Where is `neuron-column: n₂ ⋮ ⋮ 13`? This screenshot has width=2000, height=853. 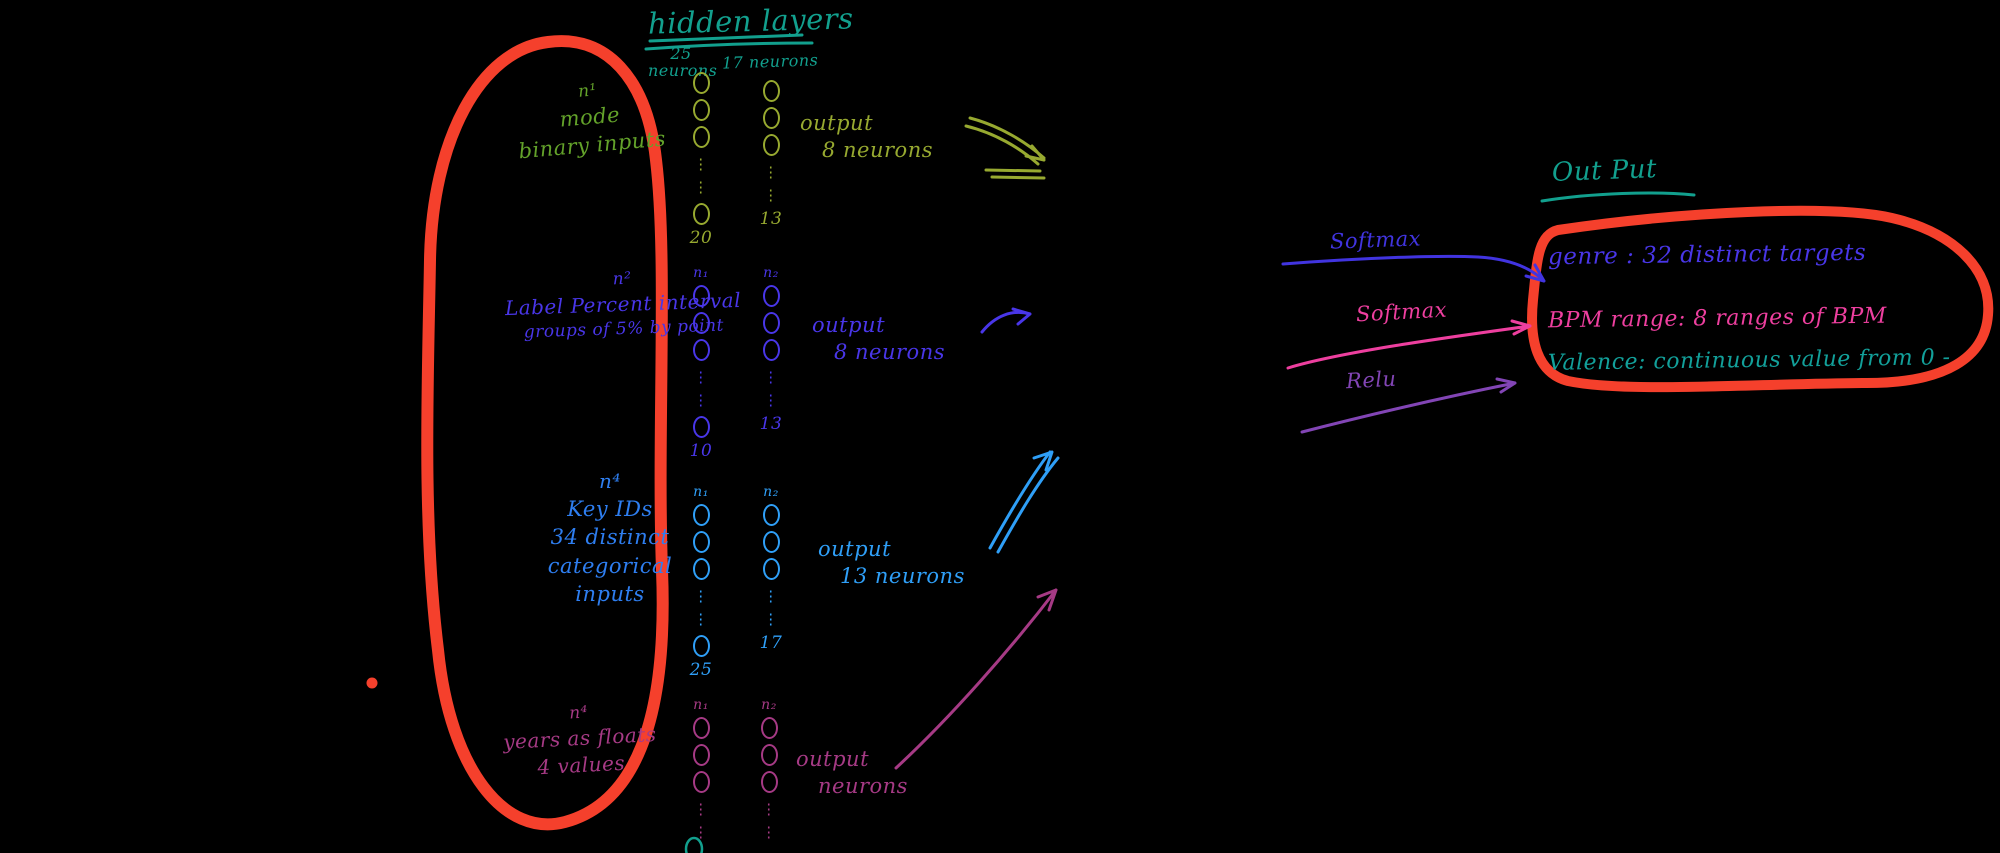 neuron-column: n₂ ⋮ ⋮ 13 is located at coordinates (771, 349).